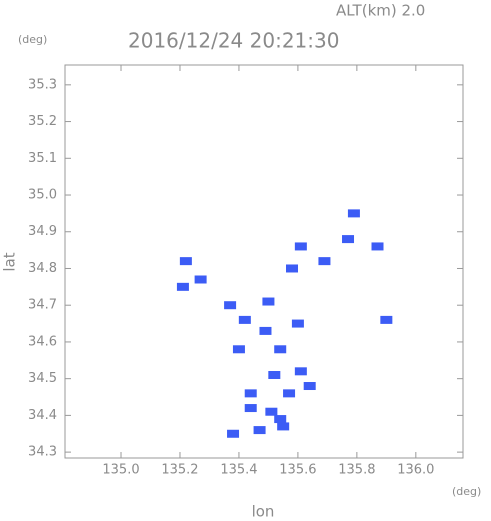 The width and height of the screenshot is (491, 521). I want to click on y-tick-label: 35.0, so click(42, 195).